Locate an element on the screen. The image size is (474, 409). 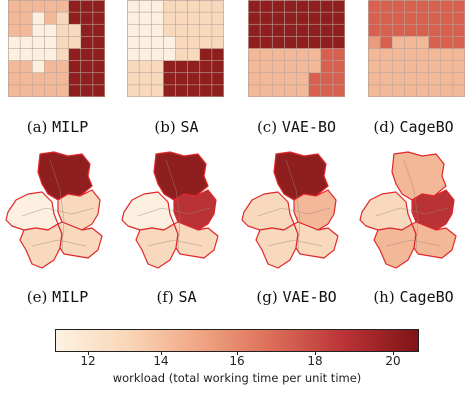
grid-map-cagebo is located at coordinates (416, 48).